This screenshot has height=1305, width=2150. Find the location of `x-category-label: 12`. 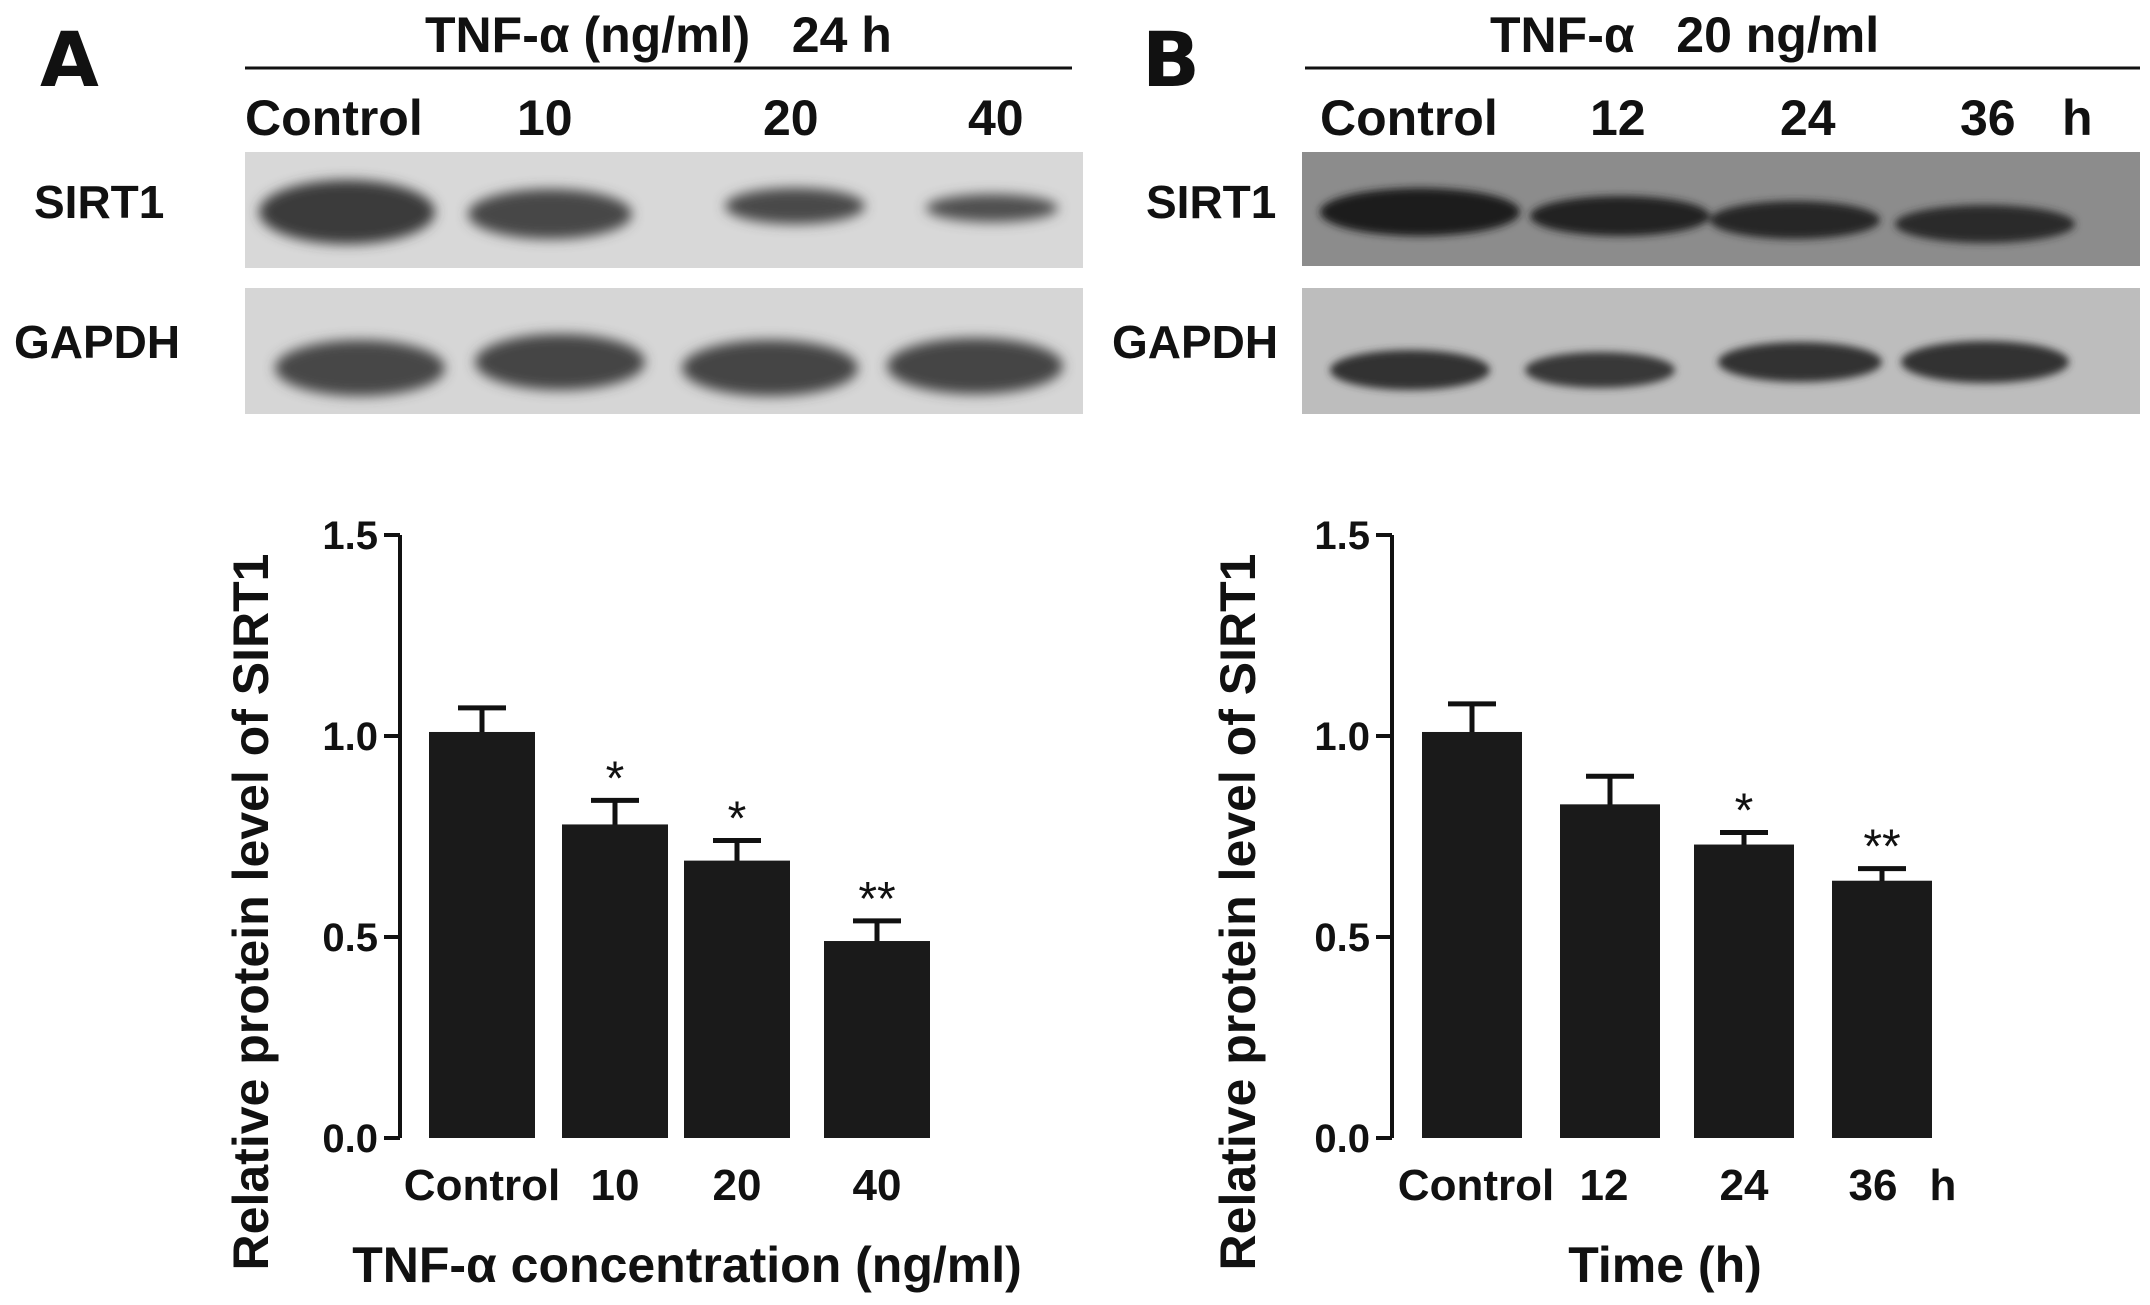

x-category-label: 12 is located at coordinates (1604, 1185).